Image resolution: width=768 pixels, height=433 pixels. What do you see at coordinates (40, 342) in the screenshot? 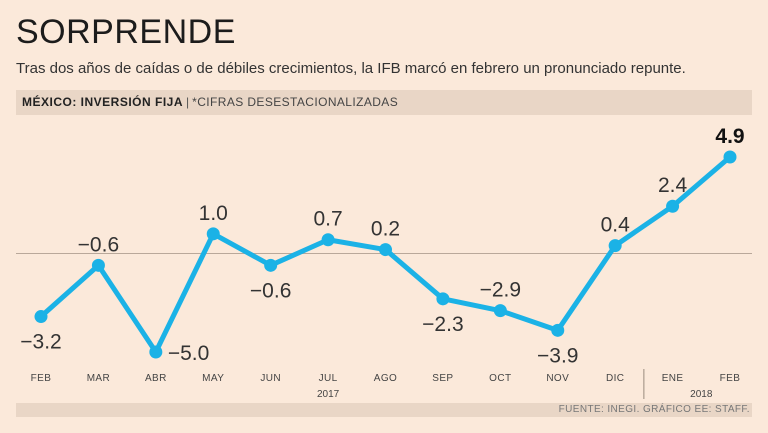
I see `data-label: −3.2` at bounding box center [40, 342].